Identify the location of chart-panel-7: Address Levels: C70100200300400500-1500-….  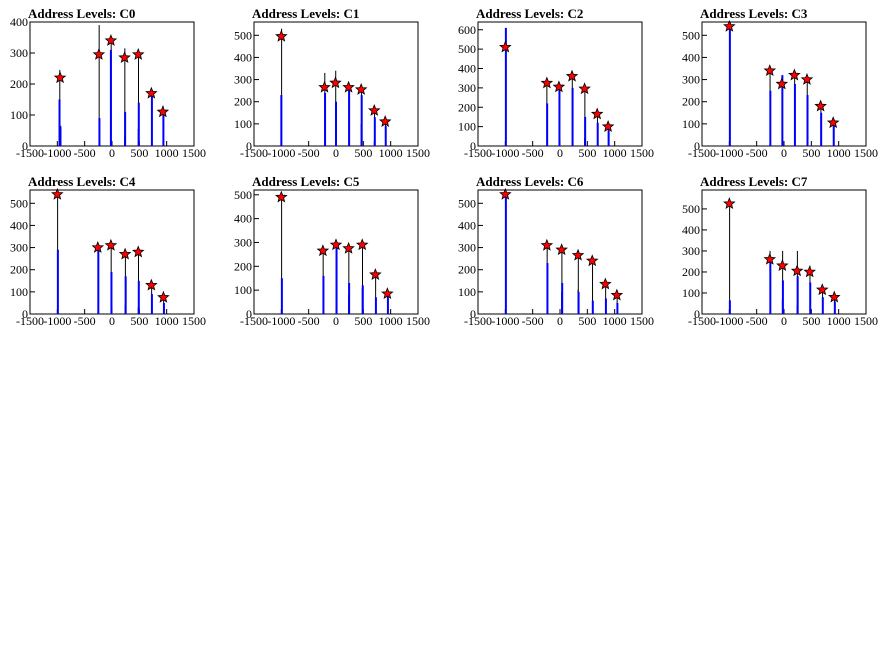
(780, 251).